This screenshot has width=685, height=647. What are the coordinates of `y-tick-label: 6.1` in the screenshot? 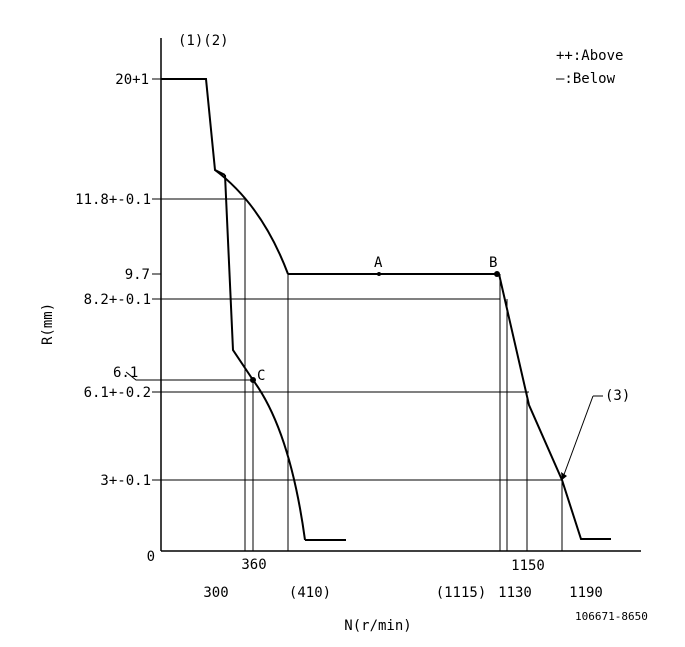 It's located at (125, 373).